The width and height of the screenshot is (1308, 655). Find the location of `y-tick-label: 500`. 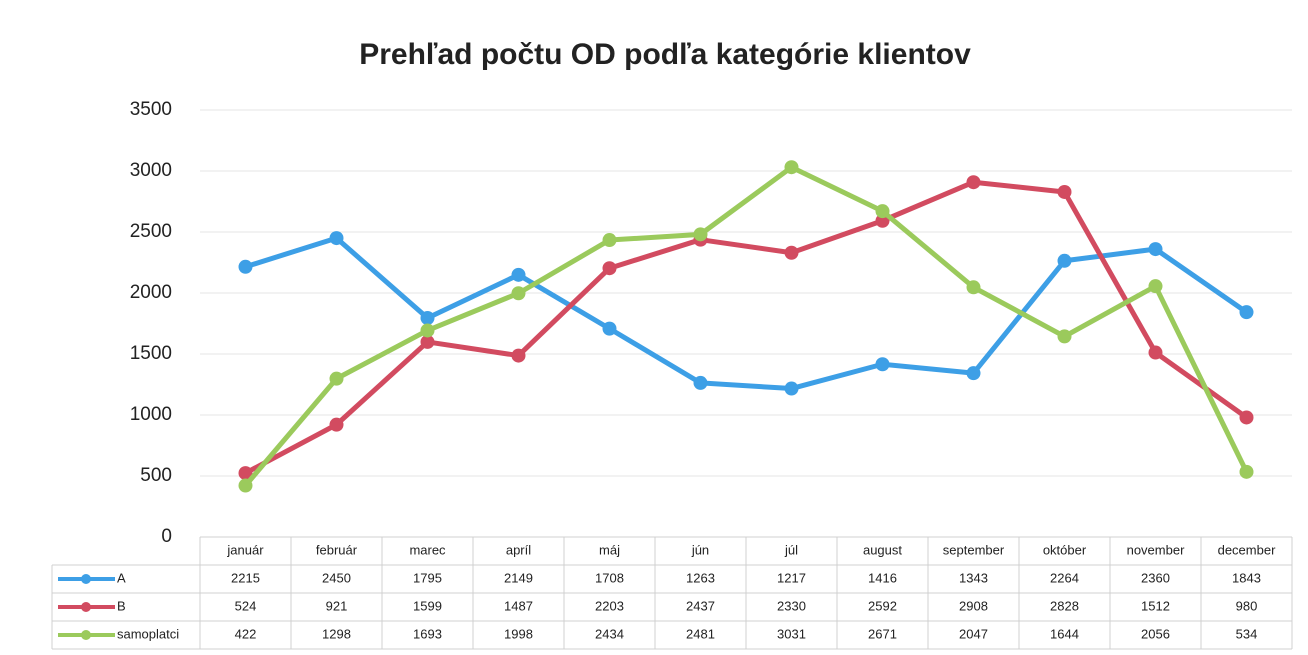

y-tick-label: 500 is located at coordinates (156, 475).